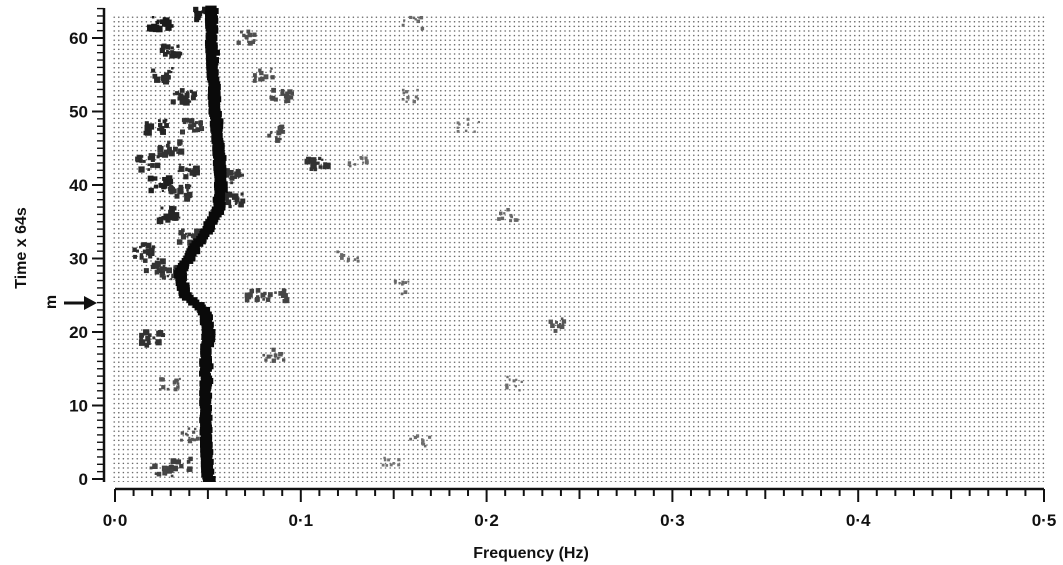 The height and width of the screenshot is (565, 1063). I want to click on annotation-marker: m, so click(70, 302).